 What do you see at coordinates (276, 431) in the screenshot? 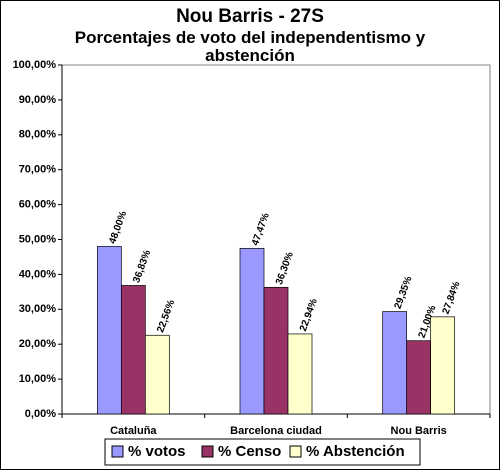
I see `x-tick-label: Barcelona ciudad` at bounding box center [276, 431].